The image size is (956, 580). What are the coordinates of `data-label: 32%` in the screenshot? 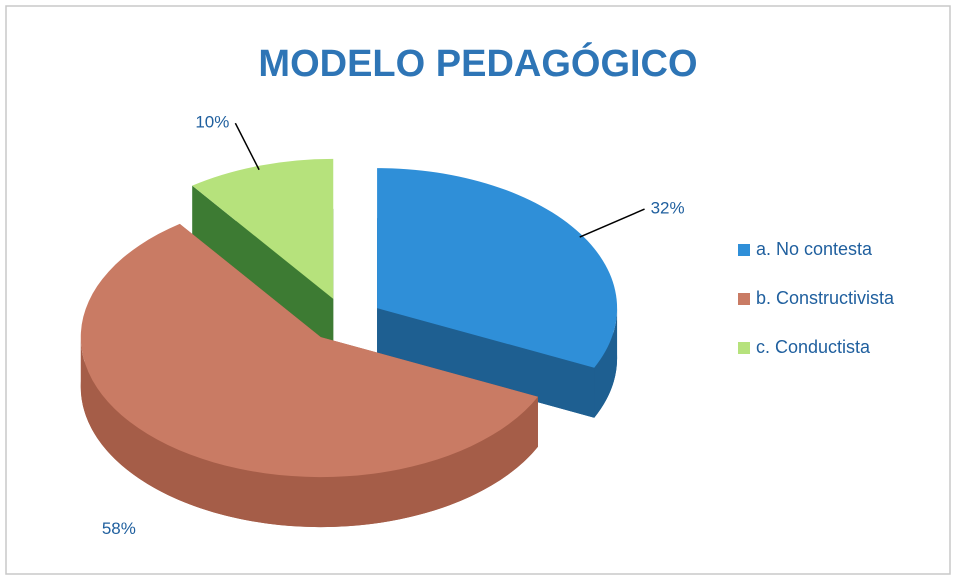 It's located at (668, 208).